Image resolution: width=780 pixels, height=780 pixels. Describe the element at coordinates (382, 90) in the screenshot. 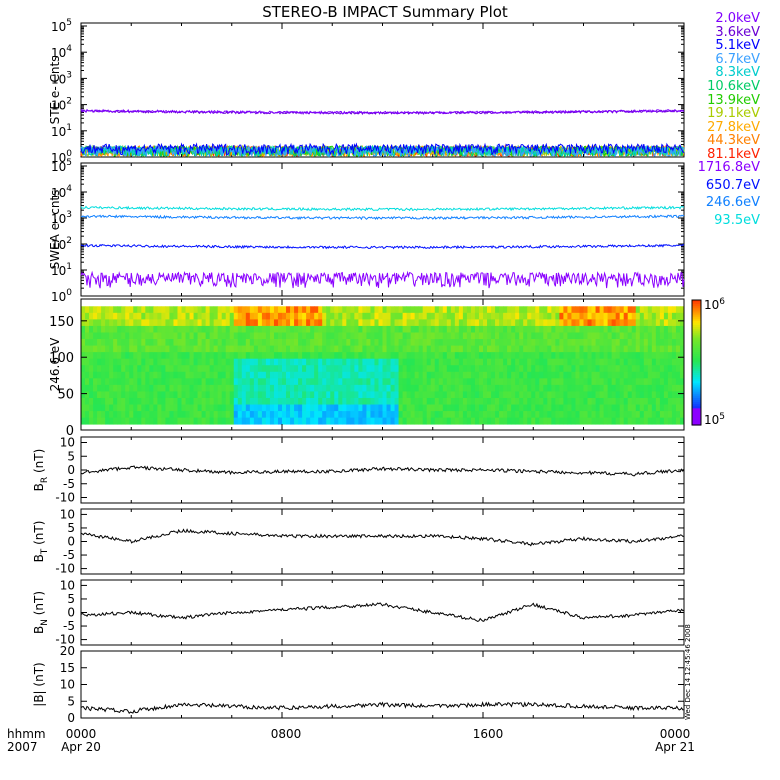

I see `ste-frame` at that location.